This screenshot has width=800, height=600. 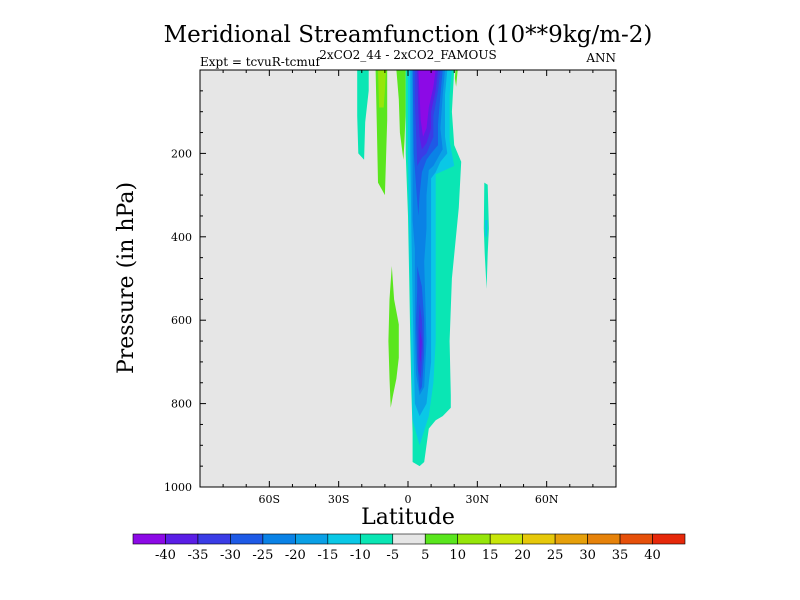 I want to click on experiment-label: Expt = tcvuR-tcmuf, so click(x=261, y=62).